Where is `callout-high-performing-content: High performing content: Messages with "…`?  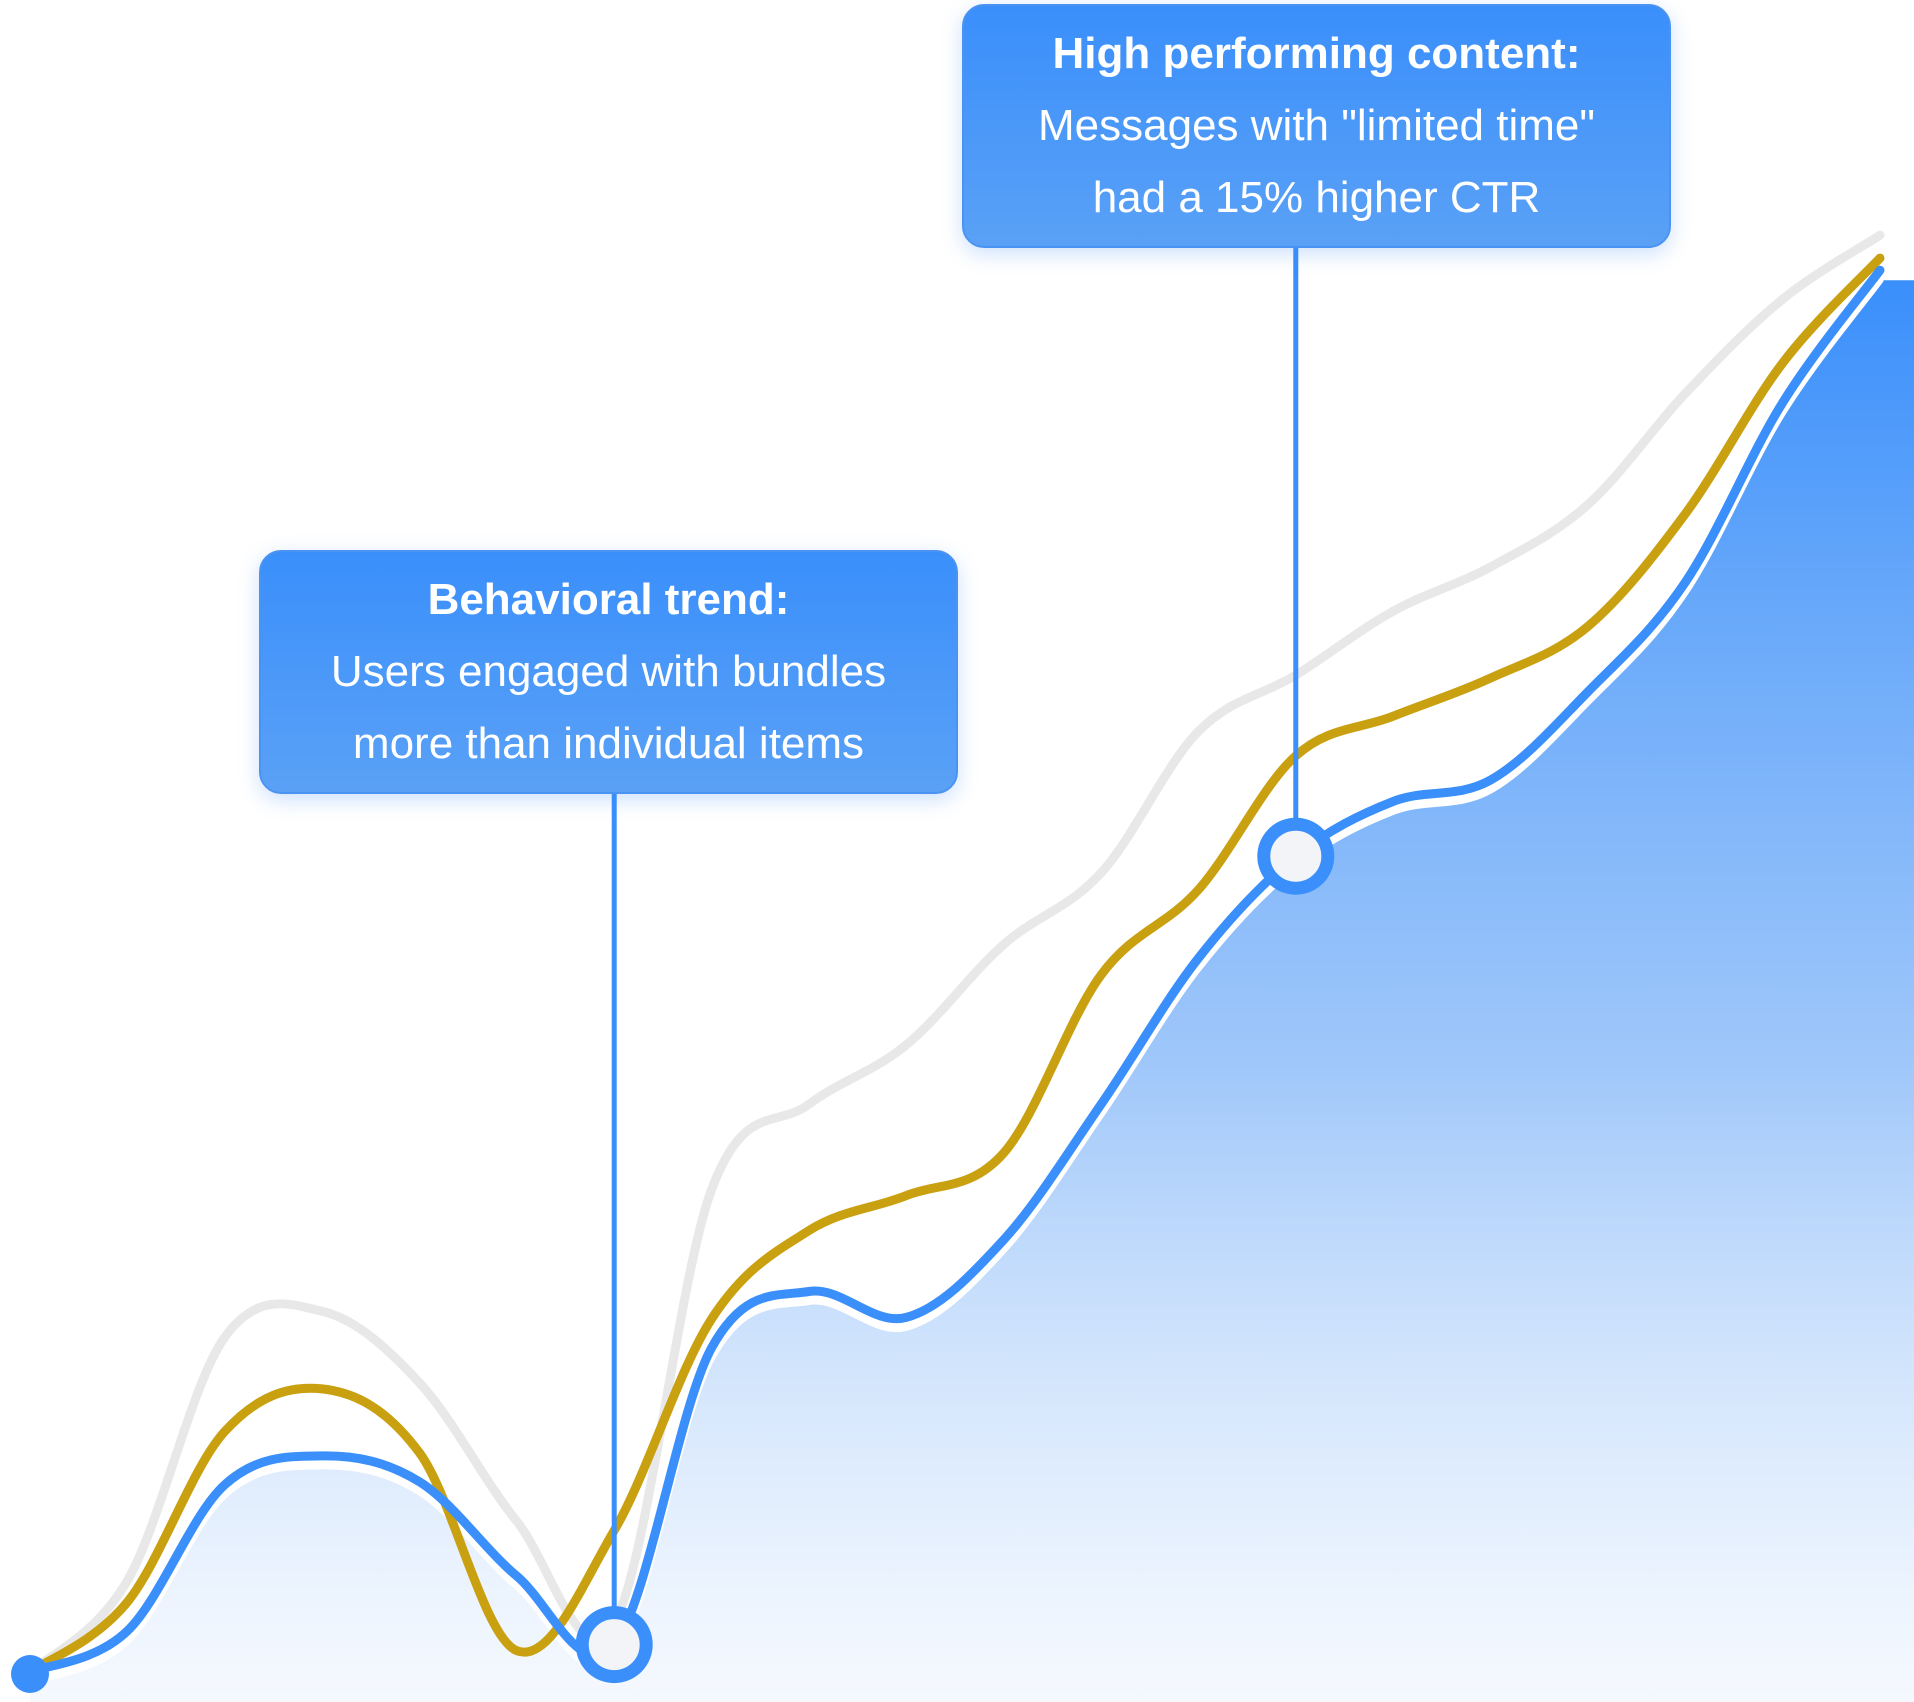
callout-high-performing-content: High performing content: Messages with "… is located at coordinates (1316, 126).